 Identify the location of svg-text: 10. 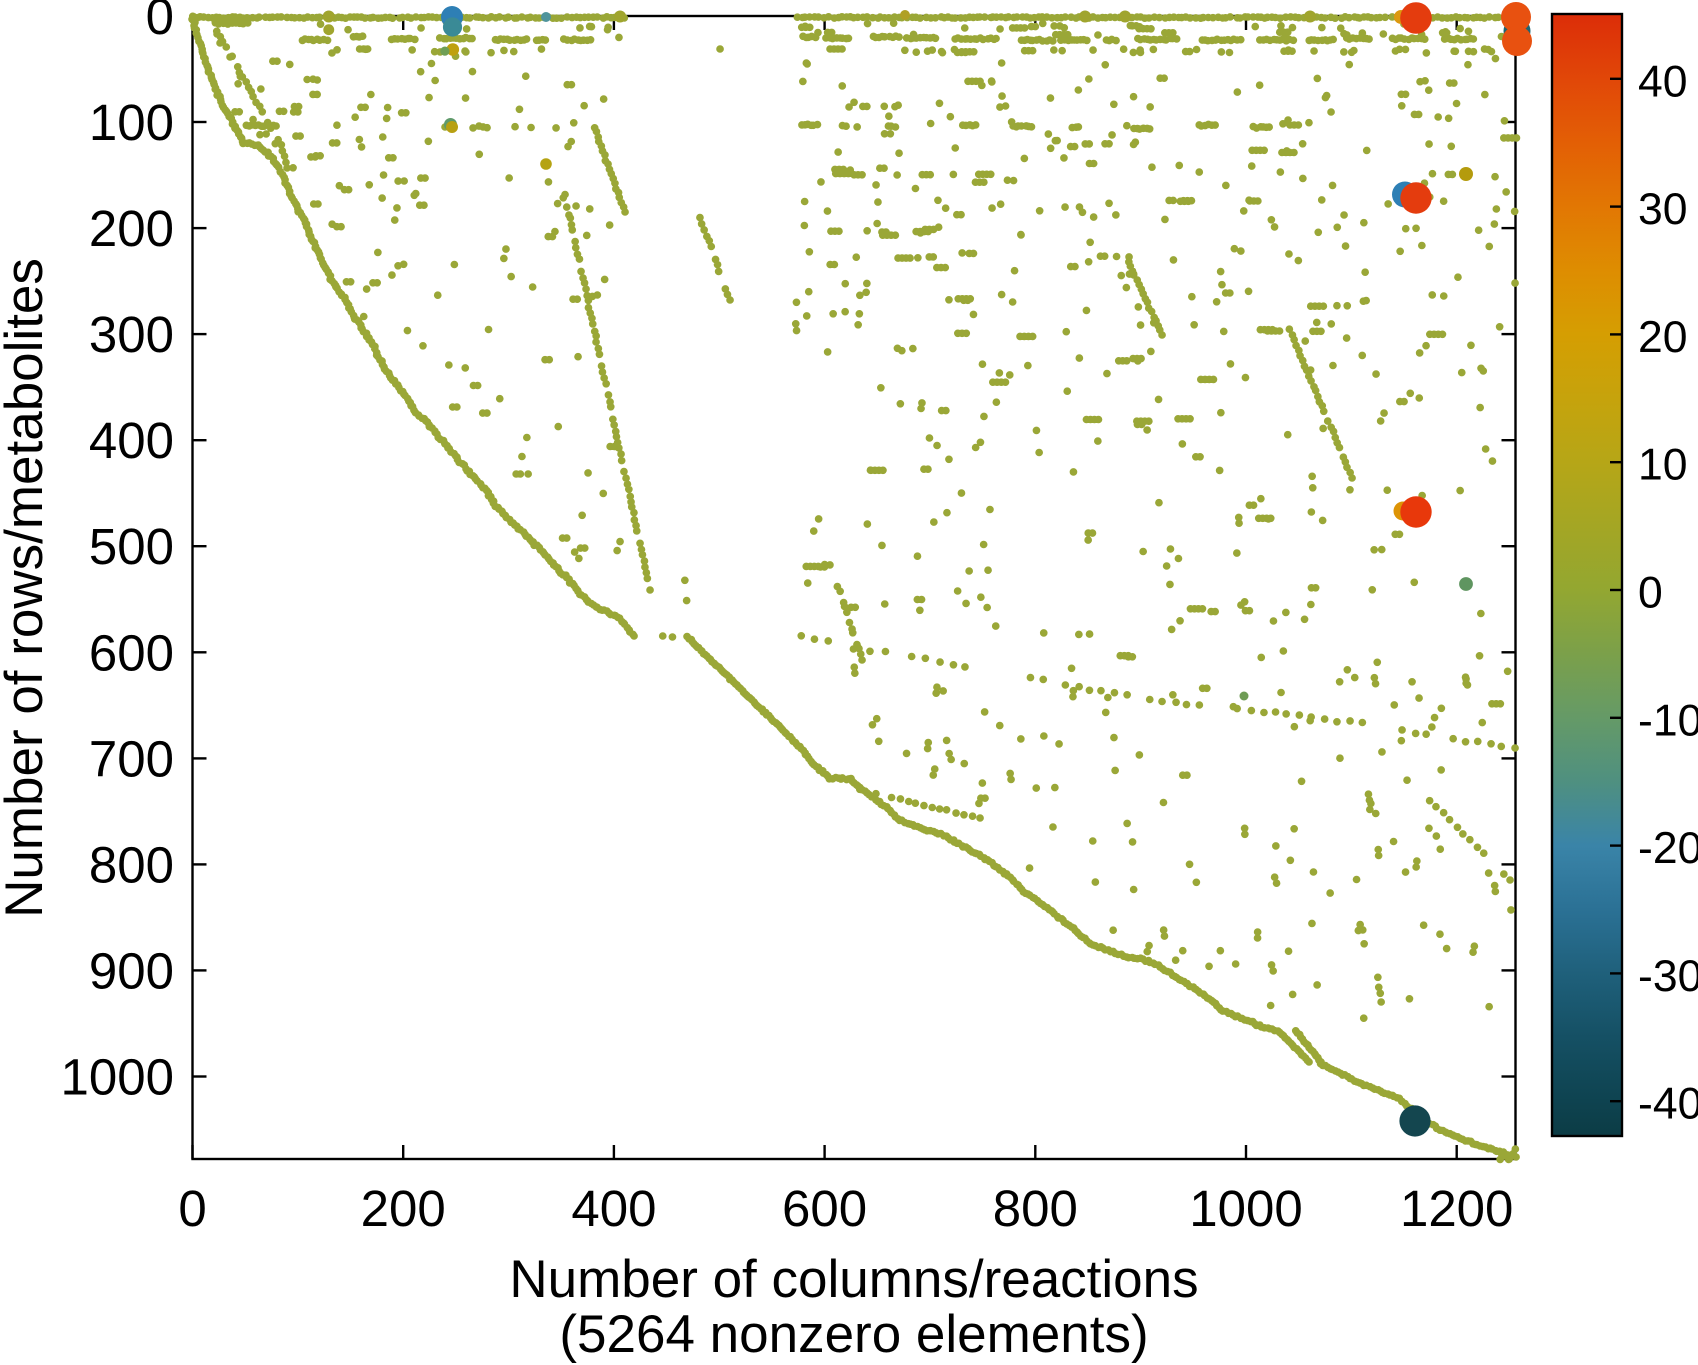
(1663, 465).